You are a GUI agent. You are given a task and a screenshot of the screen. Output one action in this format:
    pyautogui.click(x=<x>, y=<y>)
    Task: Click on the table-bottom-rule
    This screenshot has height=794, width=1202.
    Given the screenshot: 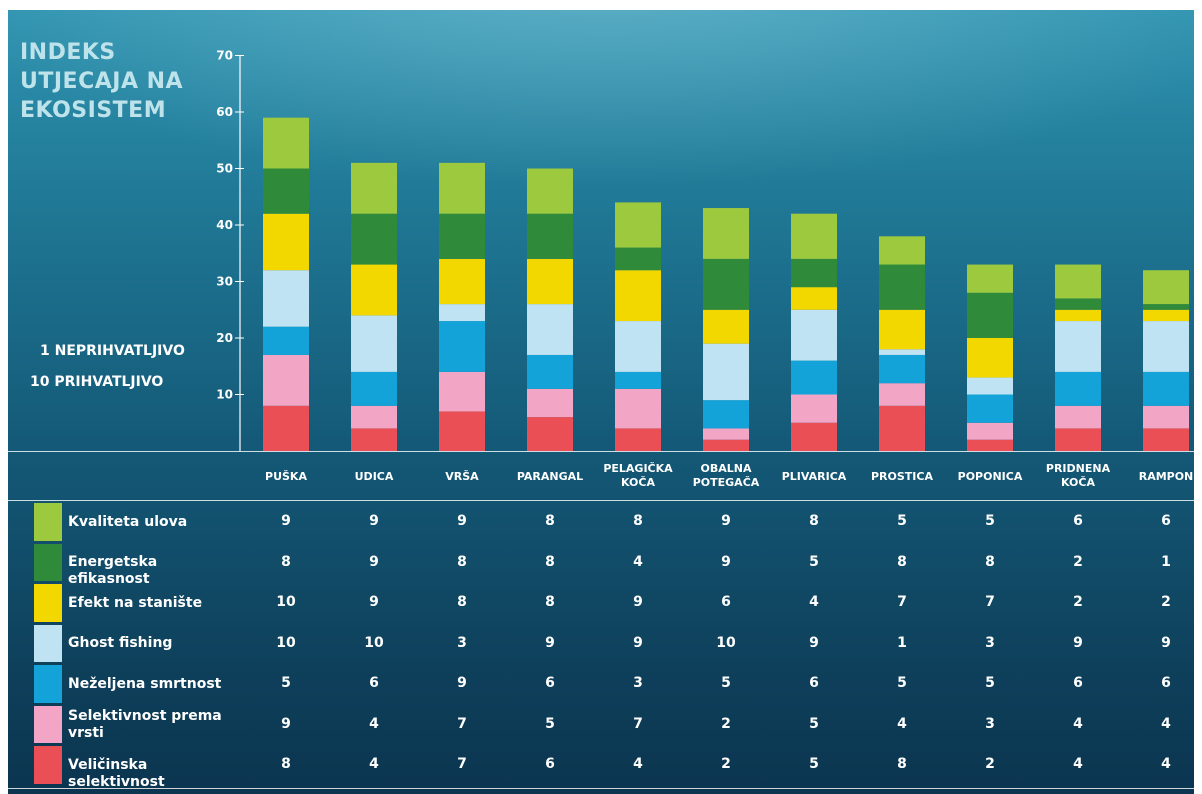 What is the action you would take?
    pyautogui.click(x=601, y=788)
    